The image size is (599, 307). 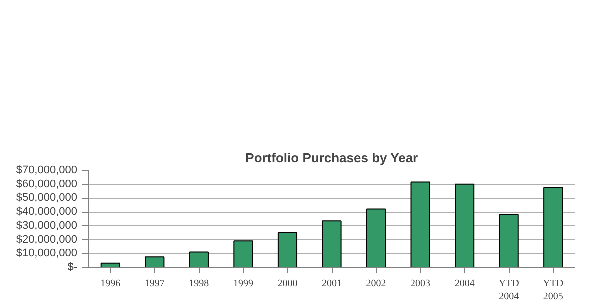 I want to click on y-tick-label: $40,000,000, so click(x=47, y=212).